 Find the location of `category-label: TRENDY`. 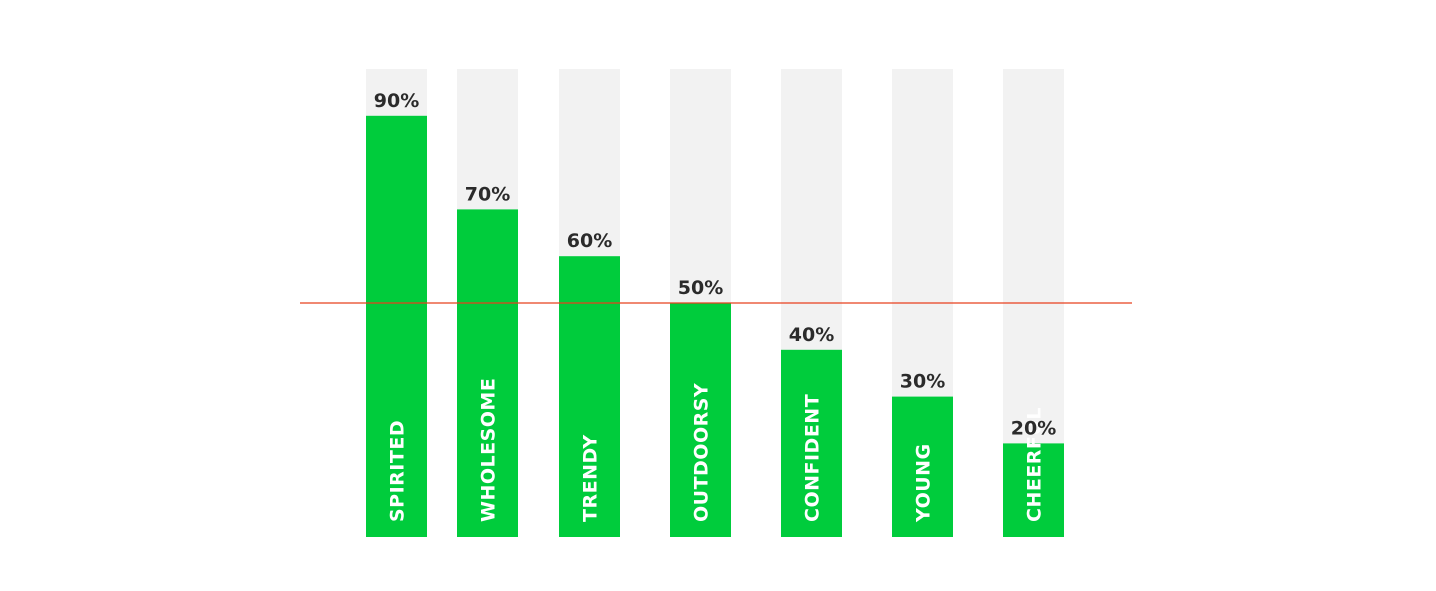

category-label: TRENDY is located at coordinates (591, 478).